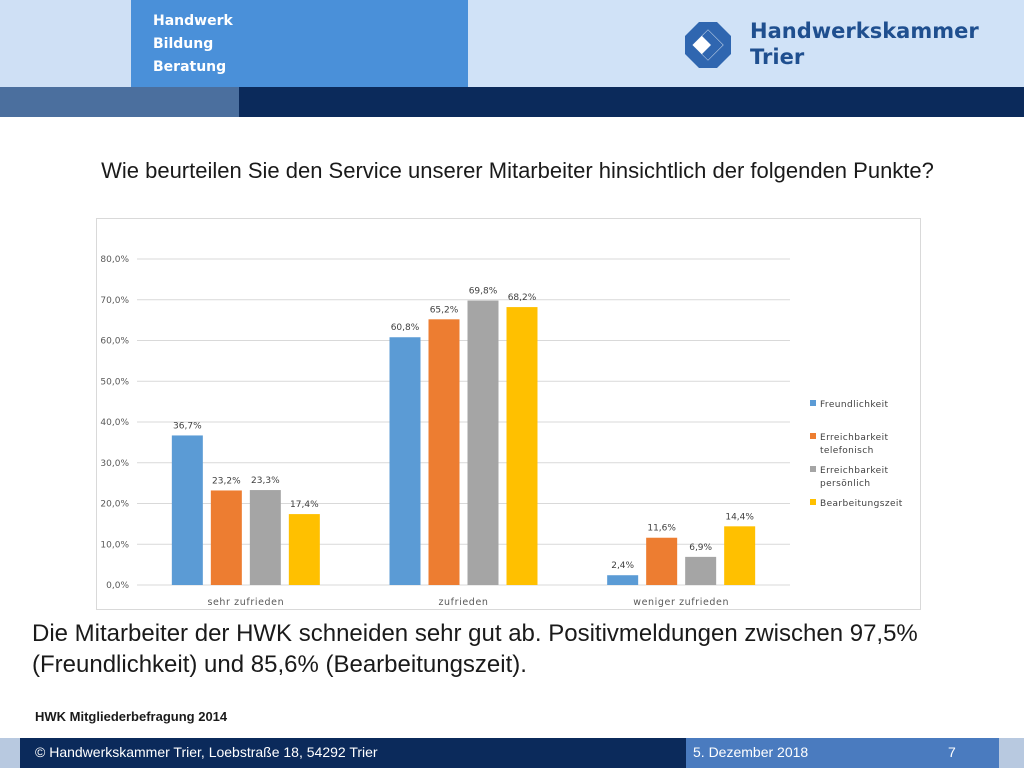  Describe the element at coordinates (854, 405) in the screenshot. I see `legend-label: Freundlichkeit` at that location.